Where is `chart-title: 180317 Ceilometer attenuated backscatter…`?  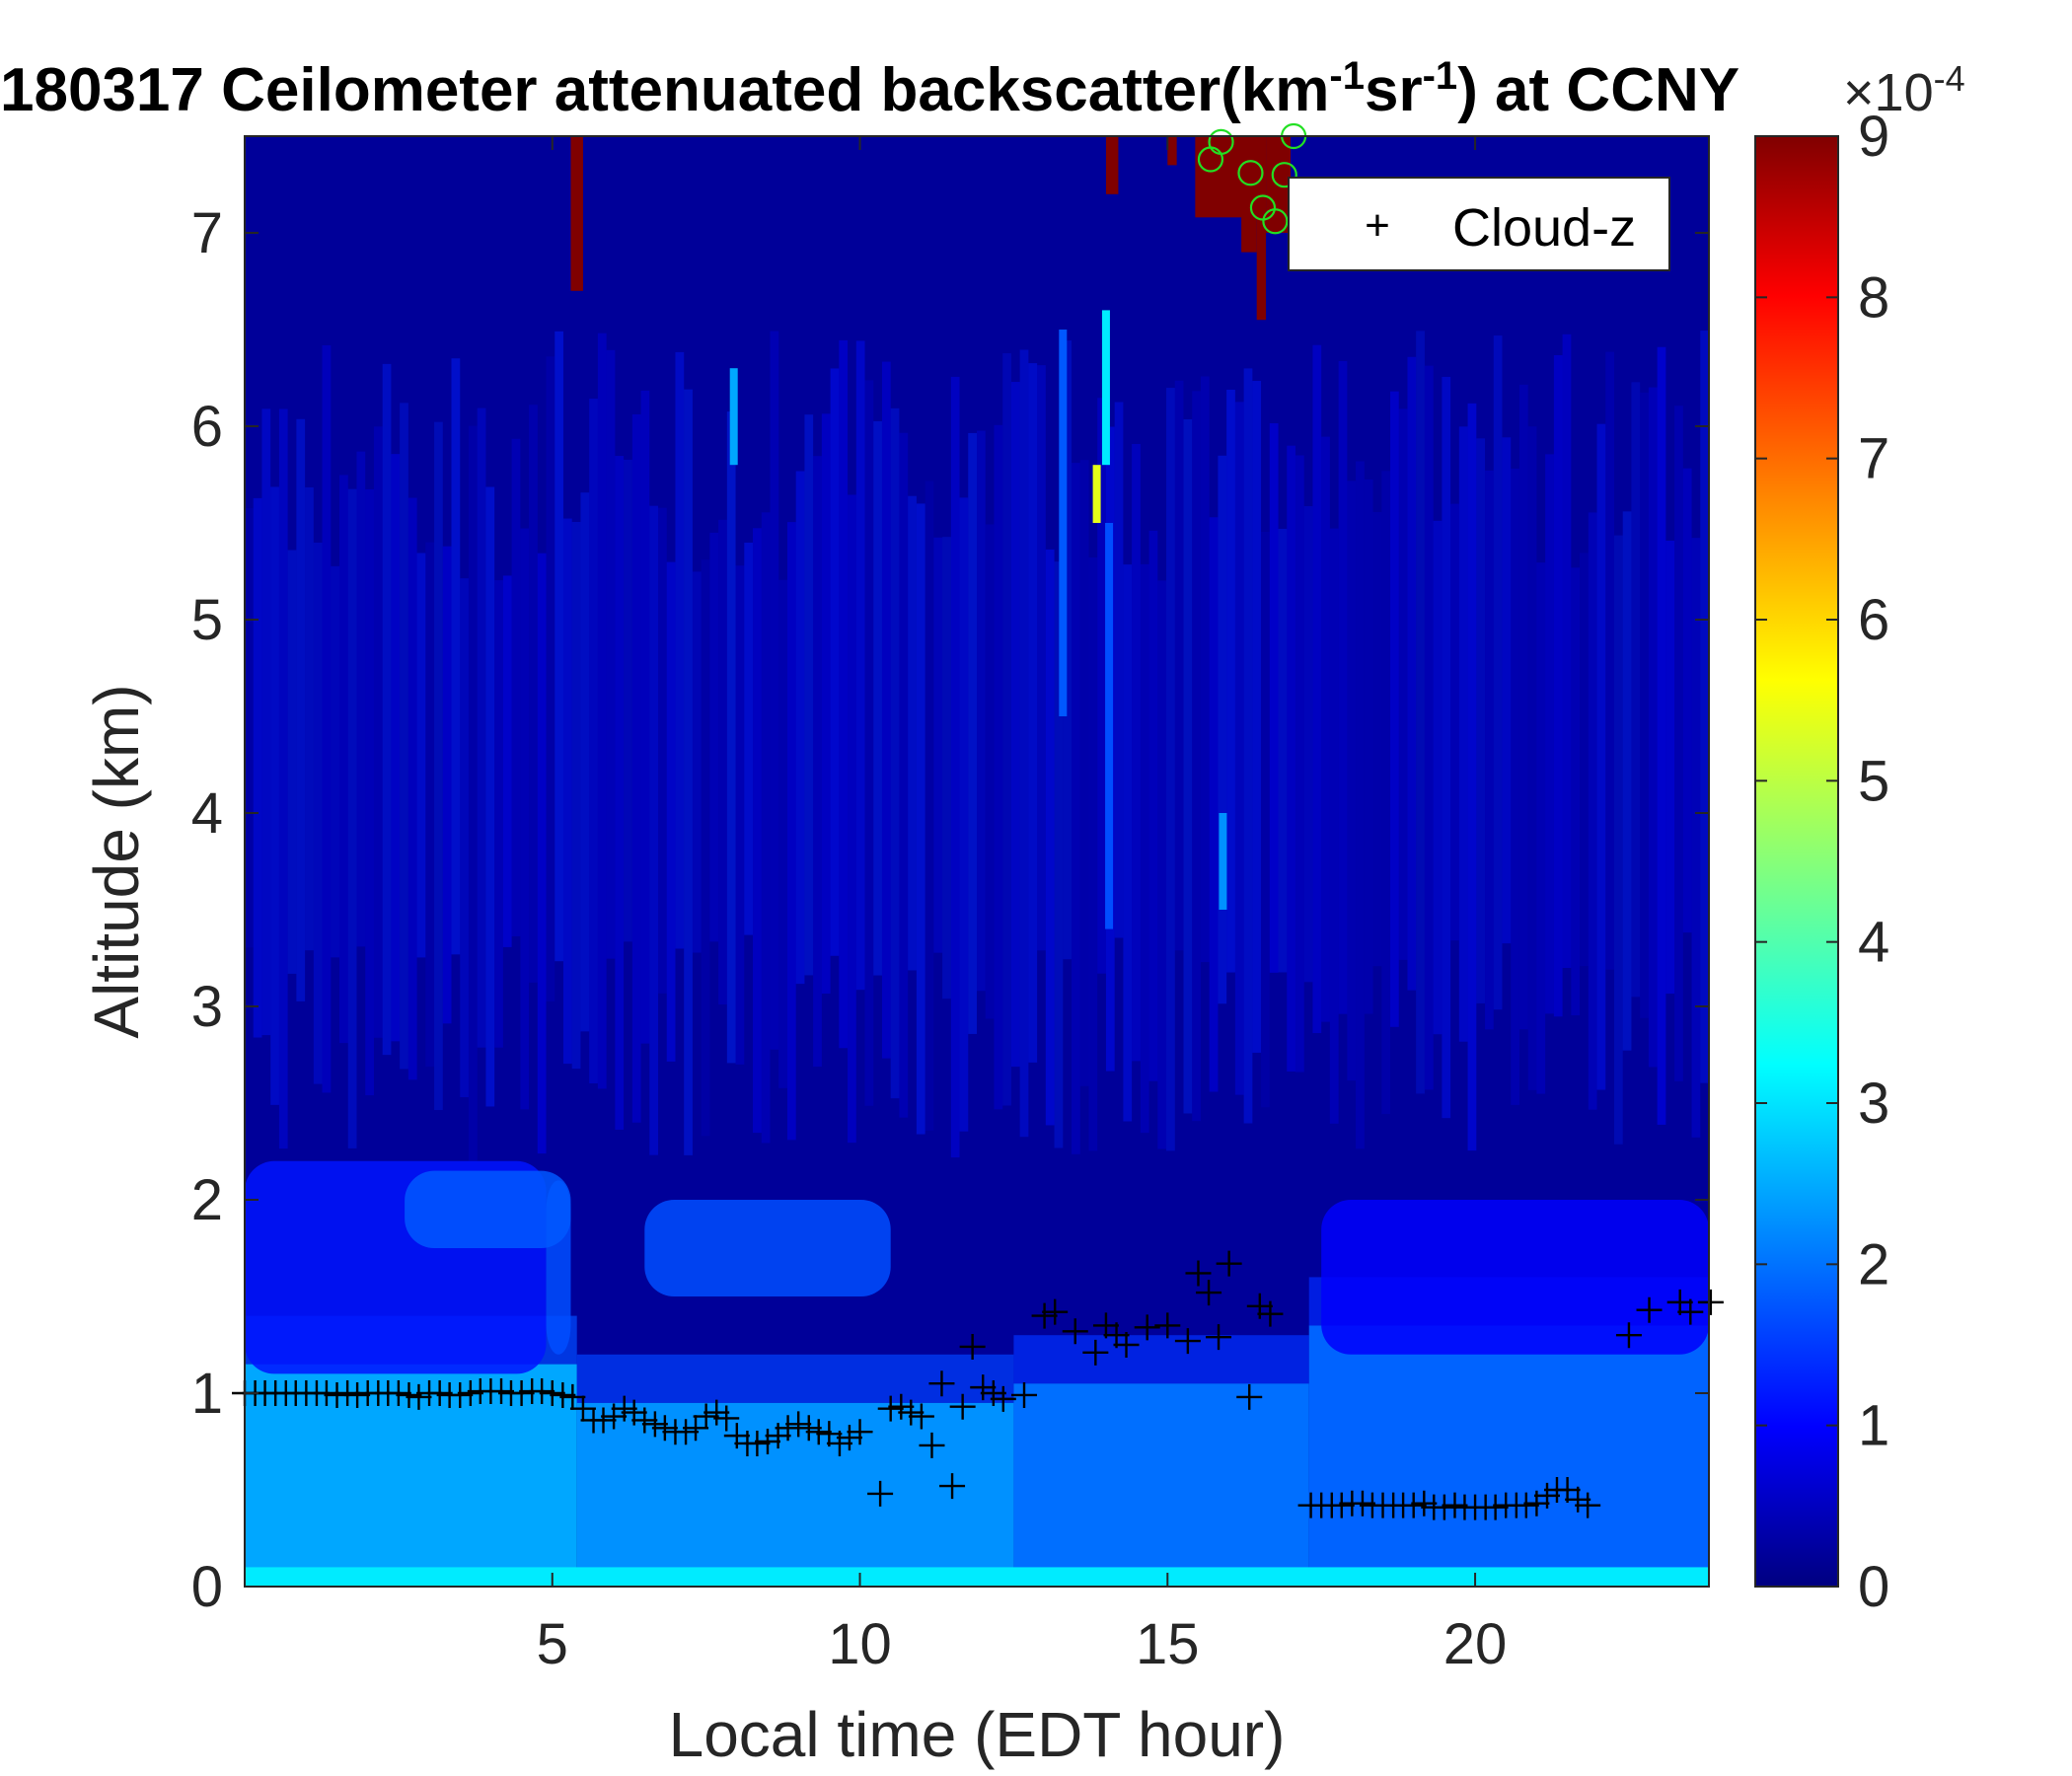 chart-title: 180317 Ceilometer attenuated backscatter… is located at coordinates (870, 89).